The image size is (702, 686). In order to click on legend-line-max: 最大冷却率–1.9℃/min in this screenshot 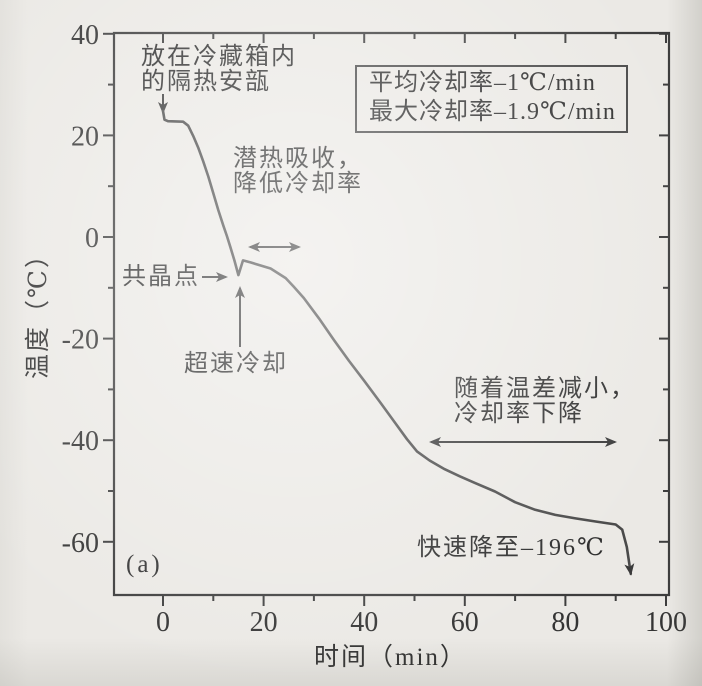, I will do `click(492, 112)`.